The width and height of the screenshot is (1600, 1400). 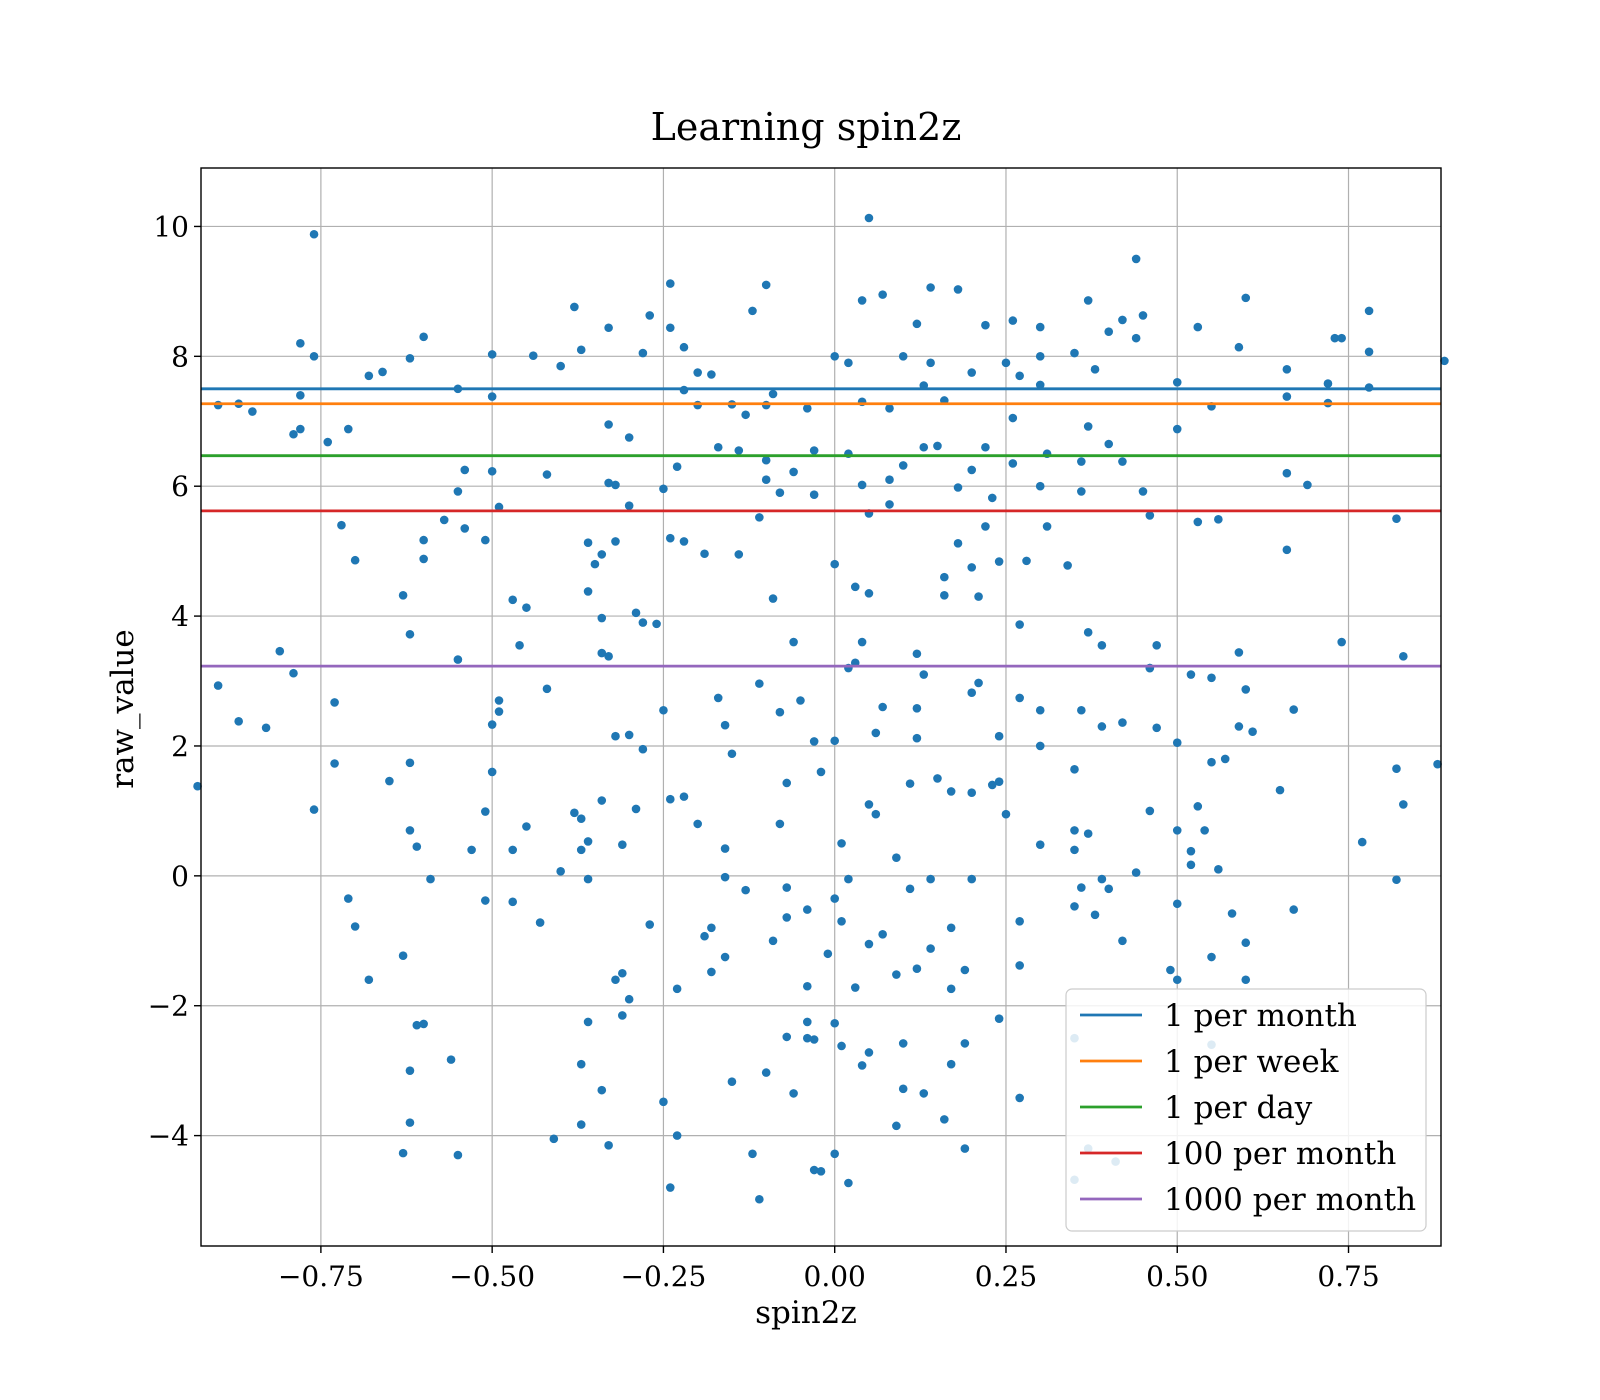 I want to click on legend-label: 1 per week, so click(x=1251, y=1062).